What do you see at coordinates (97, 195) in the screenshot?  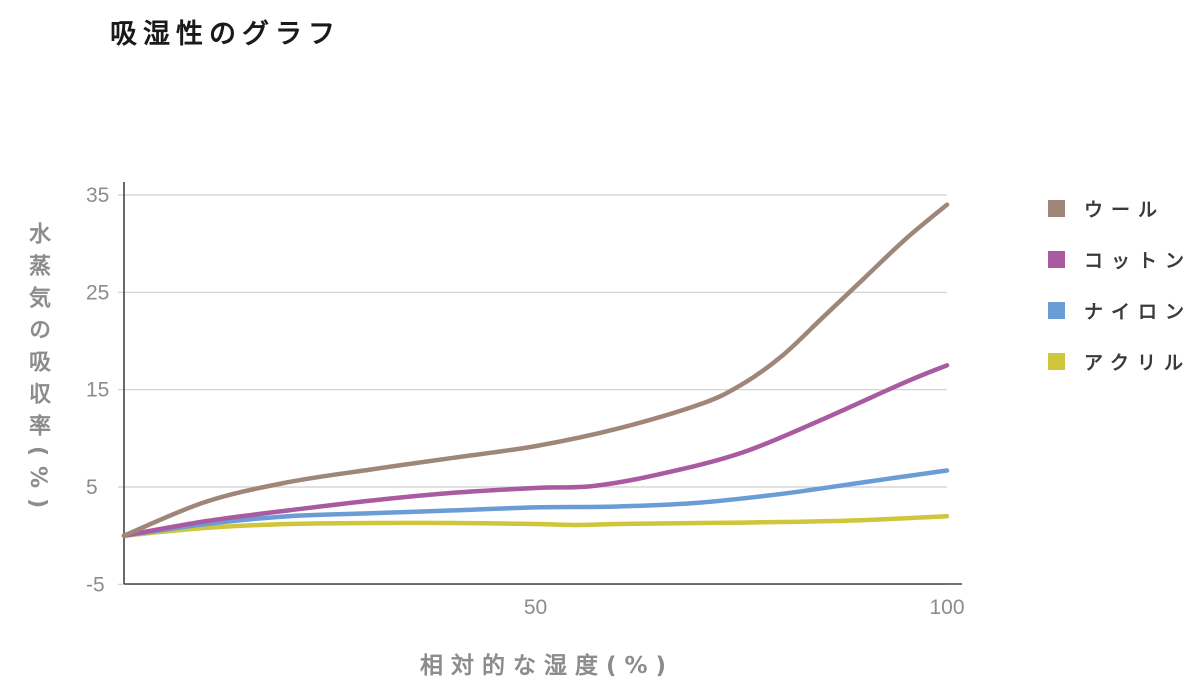 I see `y-tick-label: 35` at bounding box center [97, 195].